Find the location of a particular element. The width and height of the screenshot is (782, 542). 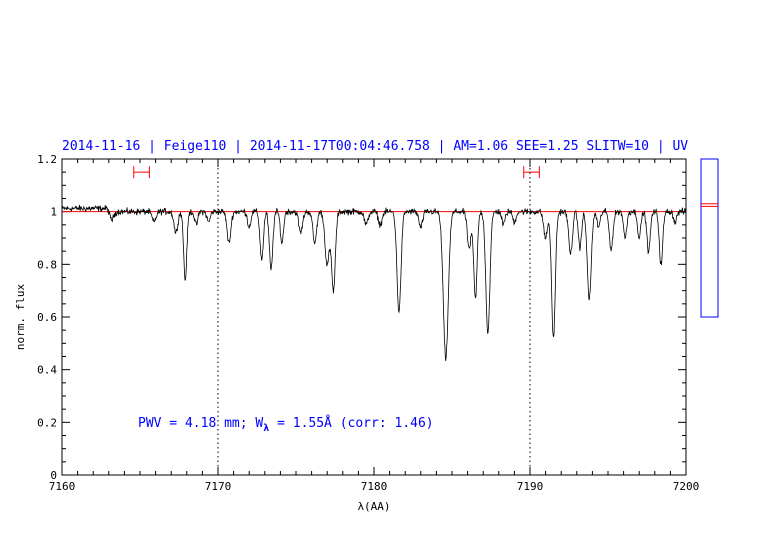

side-panel is located at coordinates (709, 238).